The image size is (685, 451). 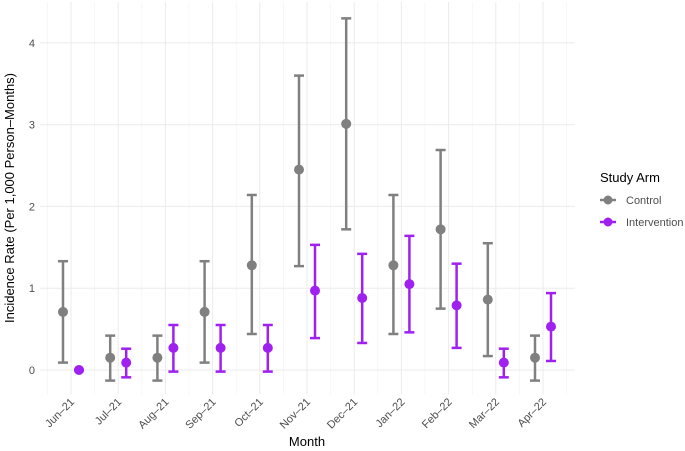 I want to click on x-tick-label: Dec–21, so click(x=342, y=413).